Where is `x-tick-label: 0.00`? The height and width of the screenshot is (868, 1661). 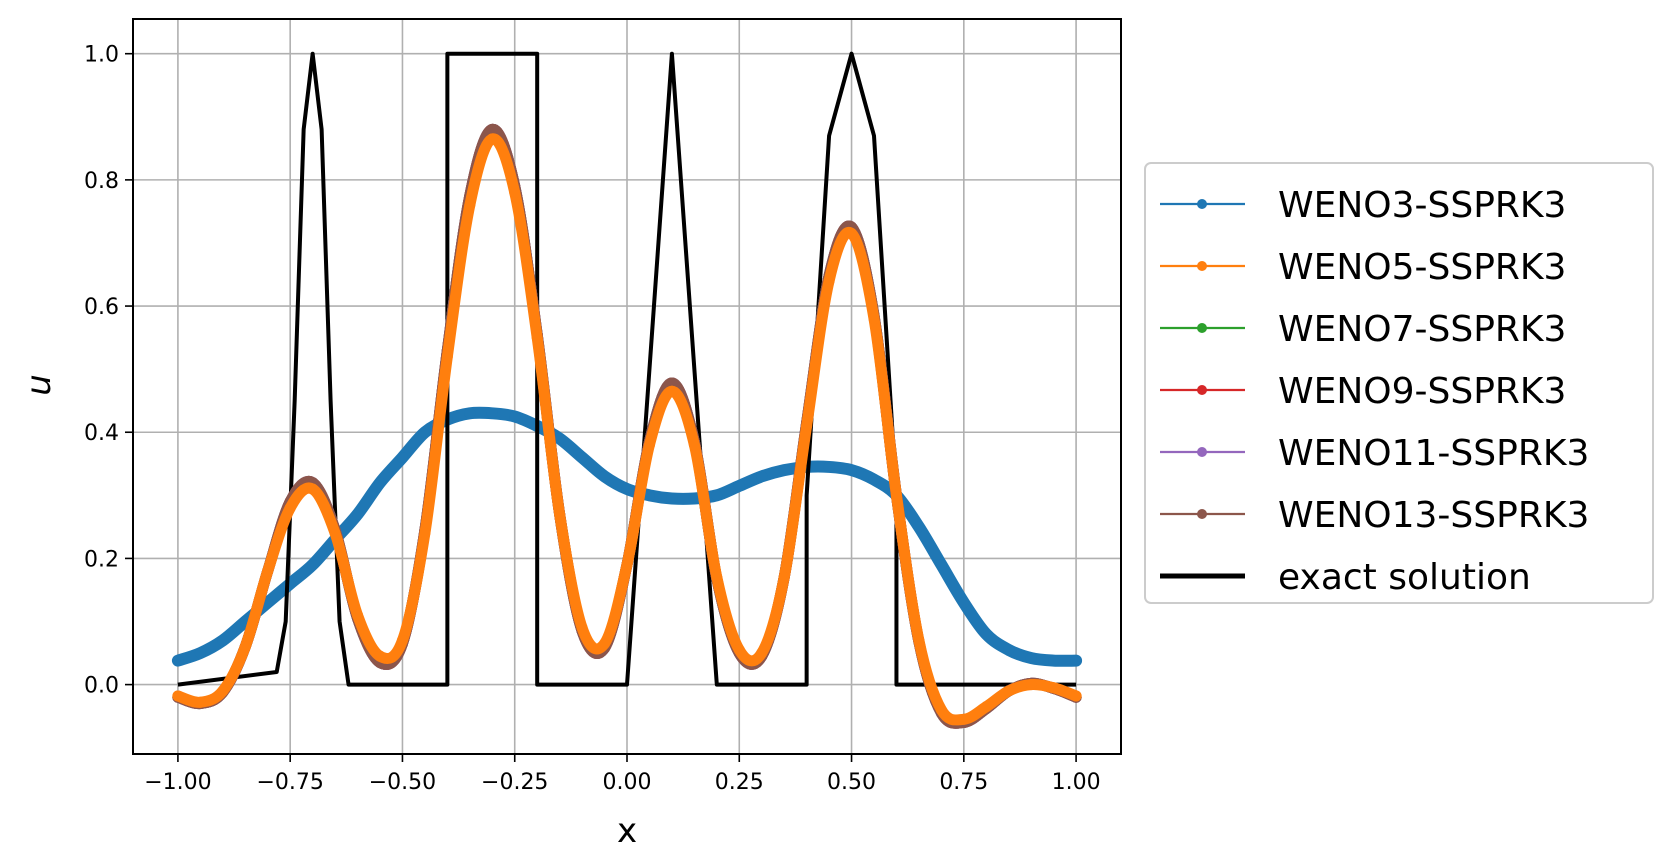 x-tick-label: 0.00 is located at coordinates (627, 782).